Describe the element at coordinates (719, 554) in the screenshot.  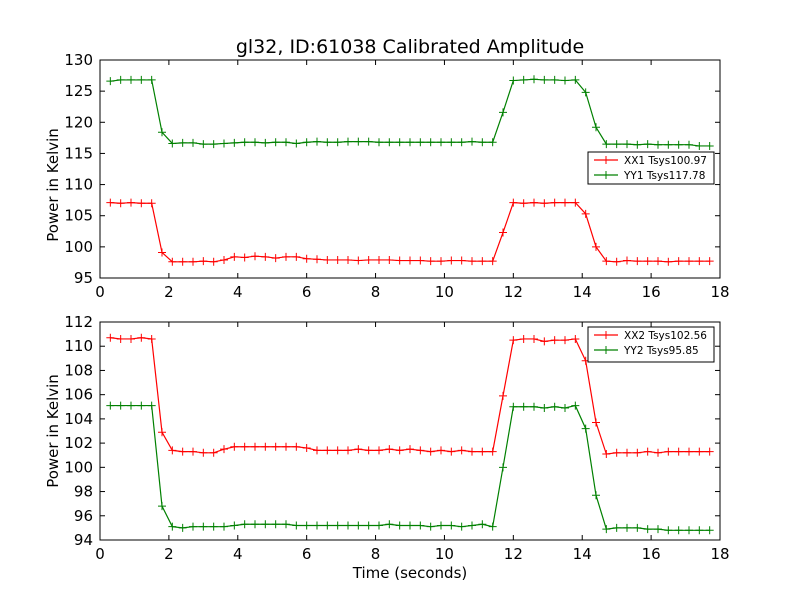
I see `bottom-x-tick-label: 18` at that location.